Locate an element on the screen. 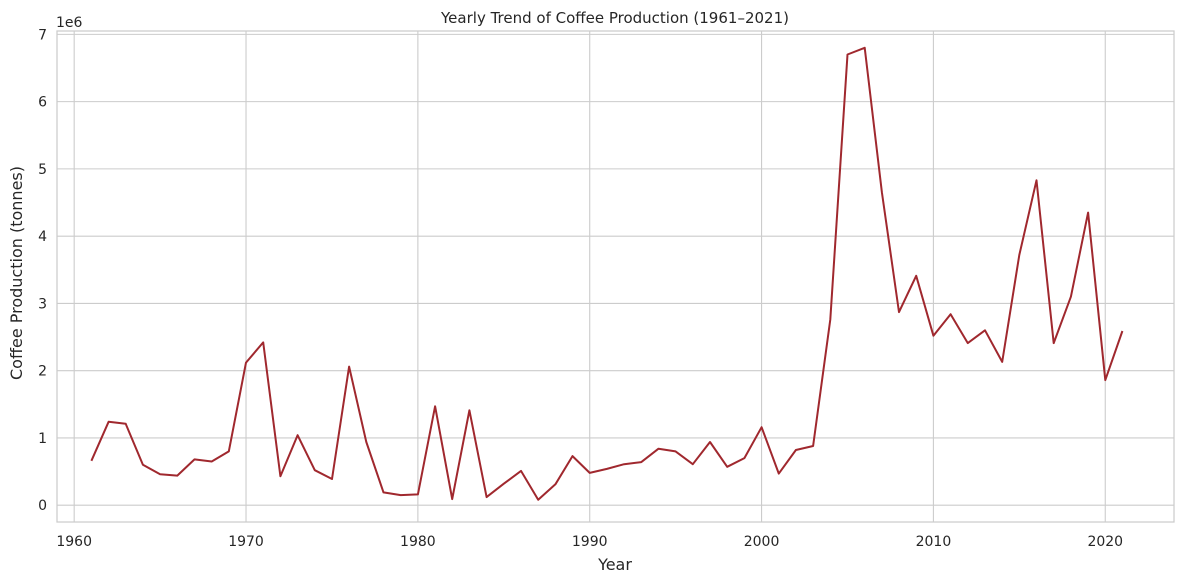  x-tick-label: 1970 is located at coordinates (246, 542).